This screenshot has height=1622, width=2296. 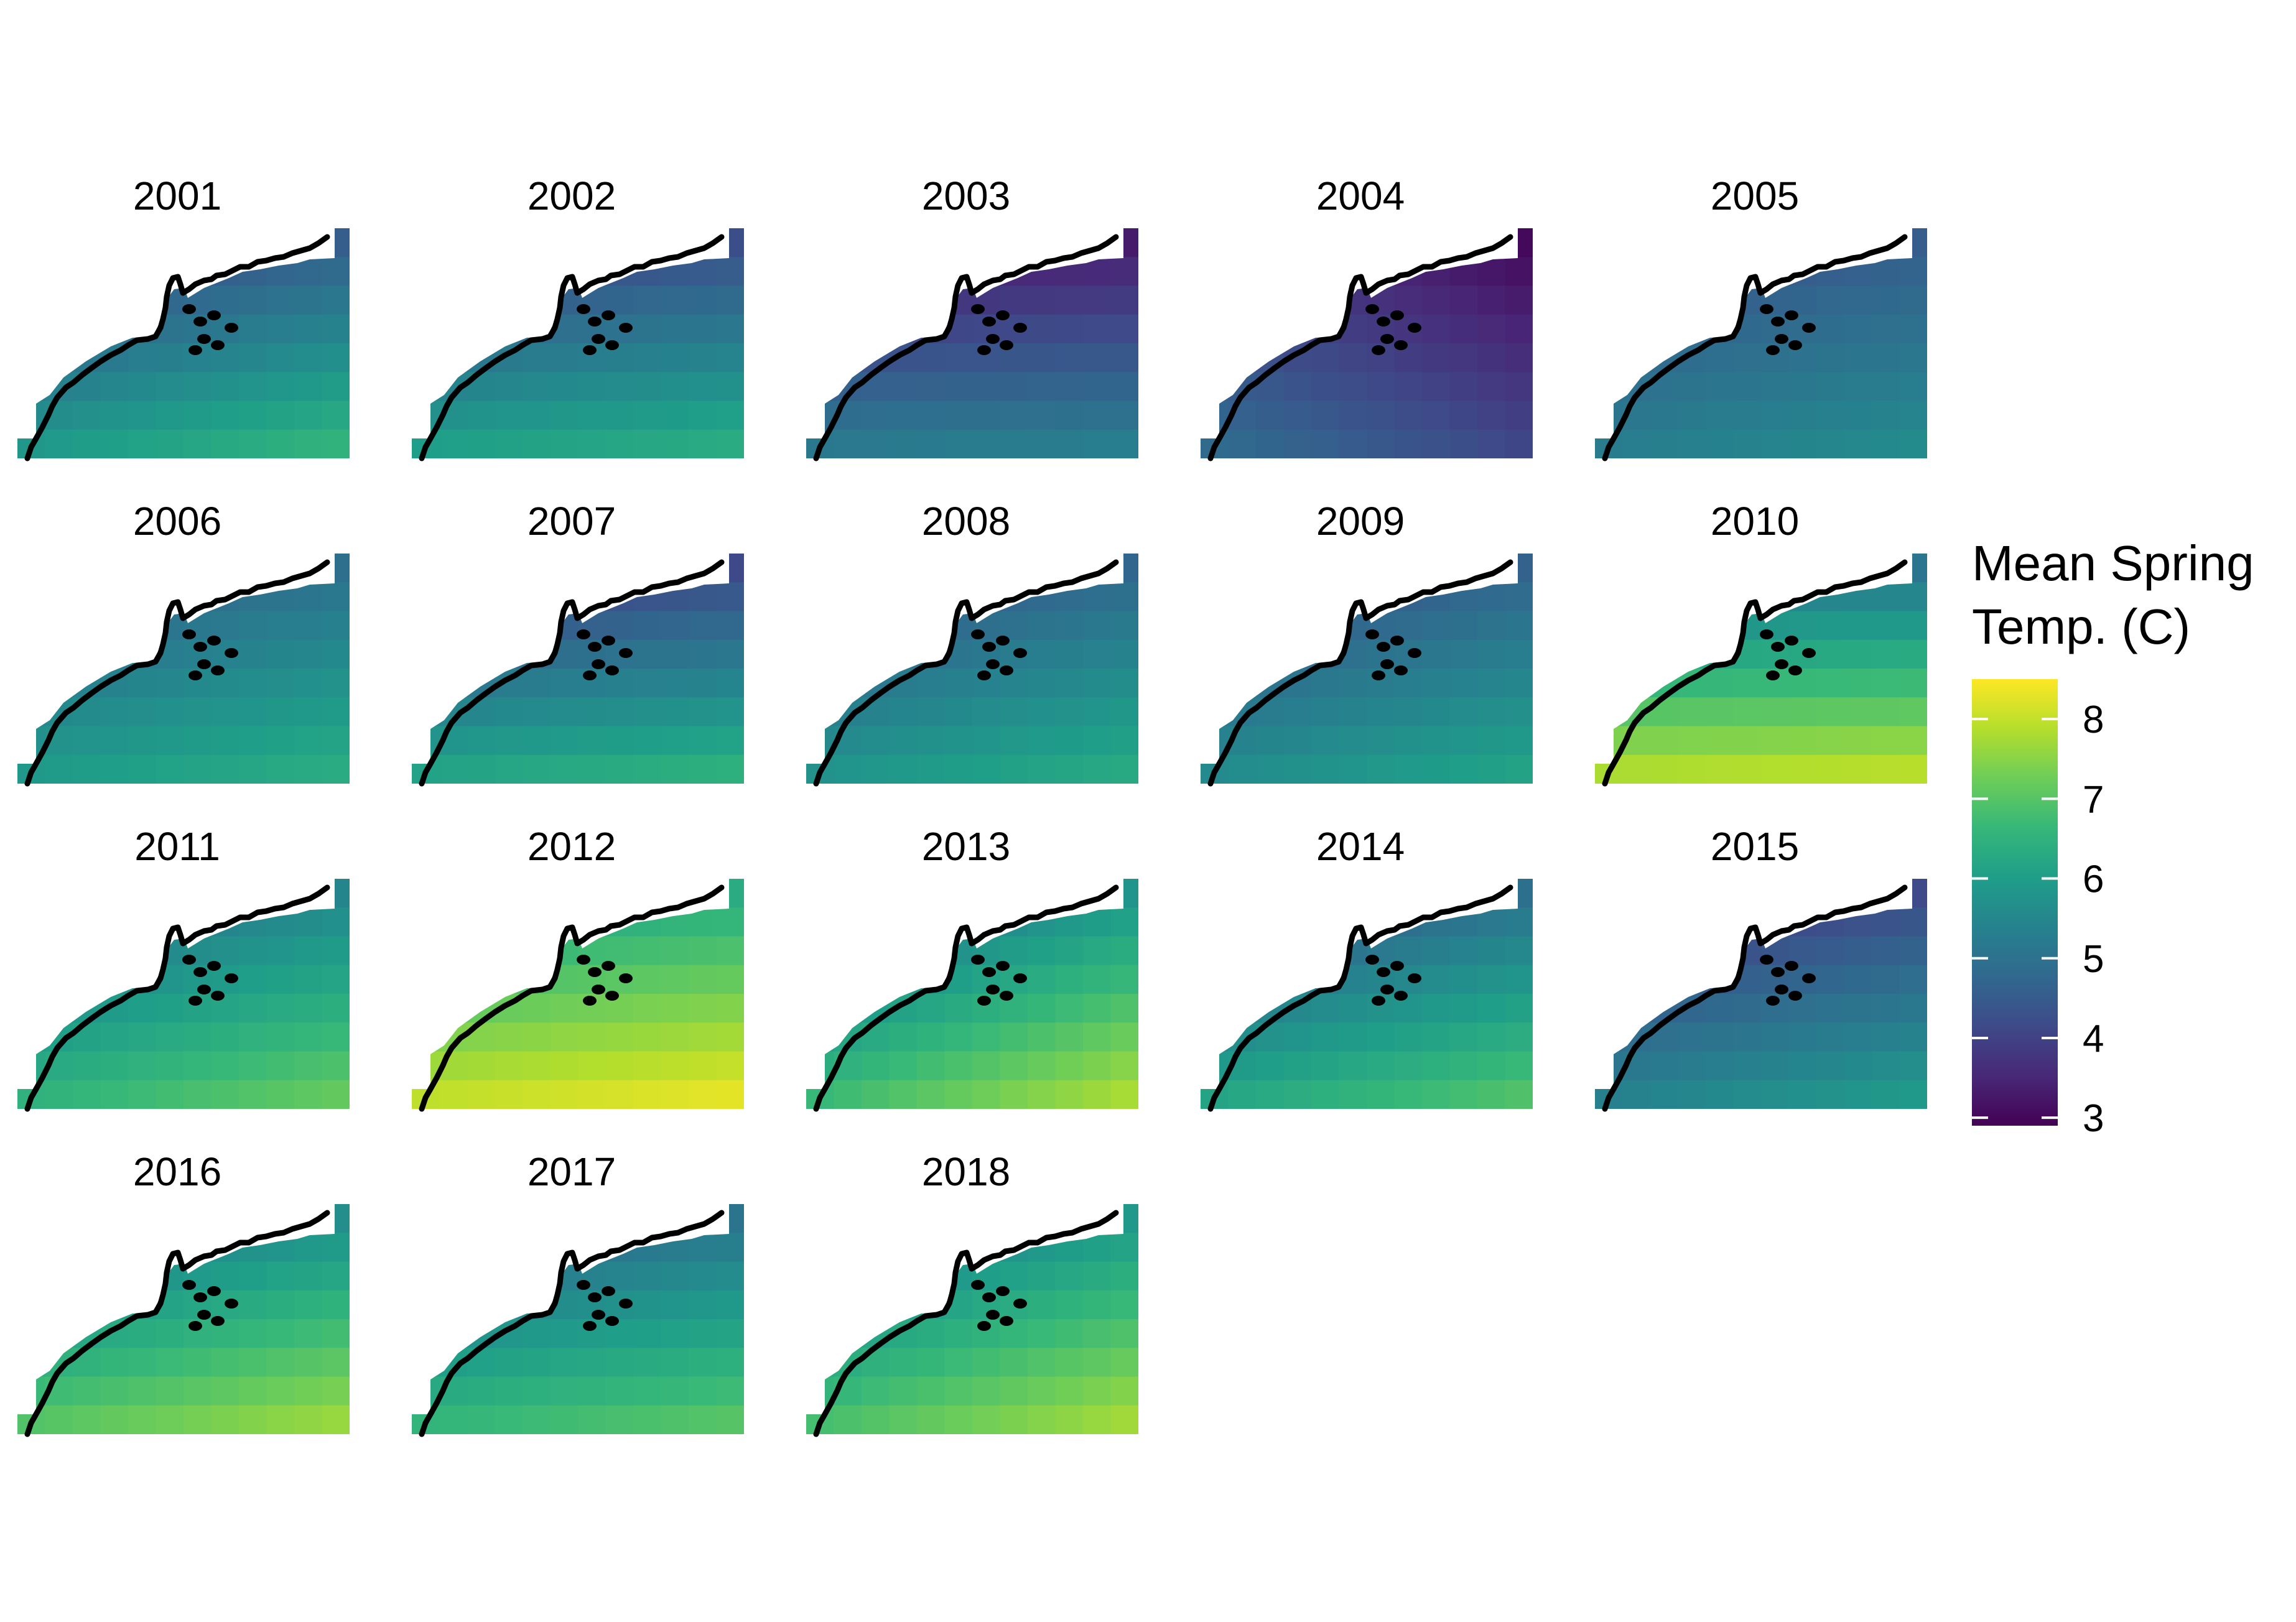 I want to click on coastline, so click(x=572, y=347).